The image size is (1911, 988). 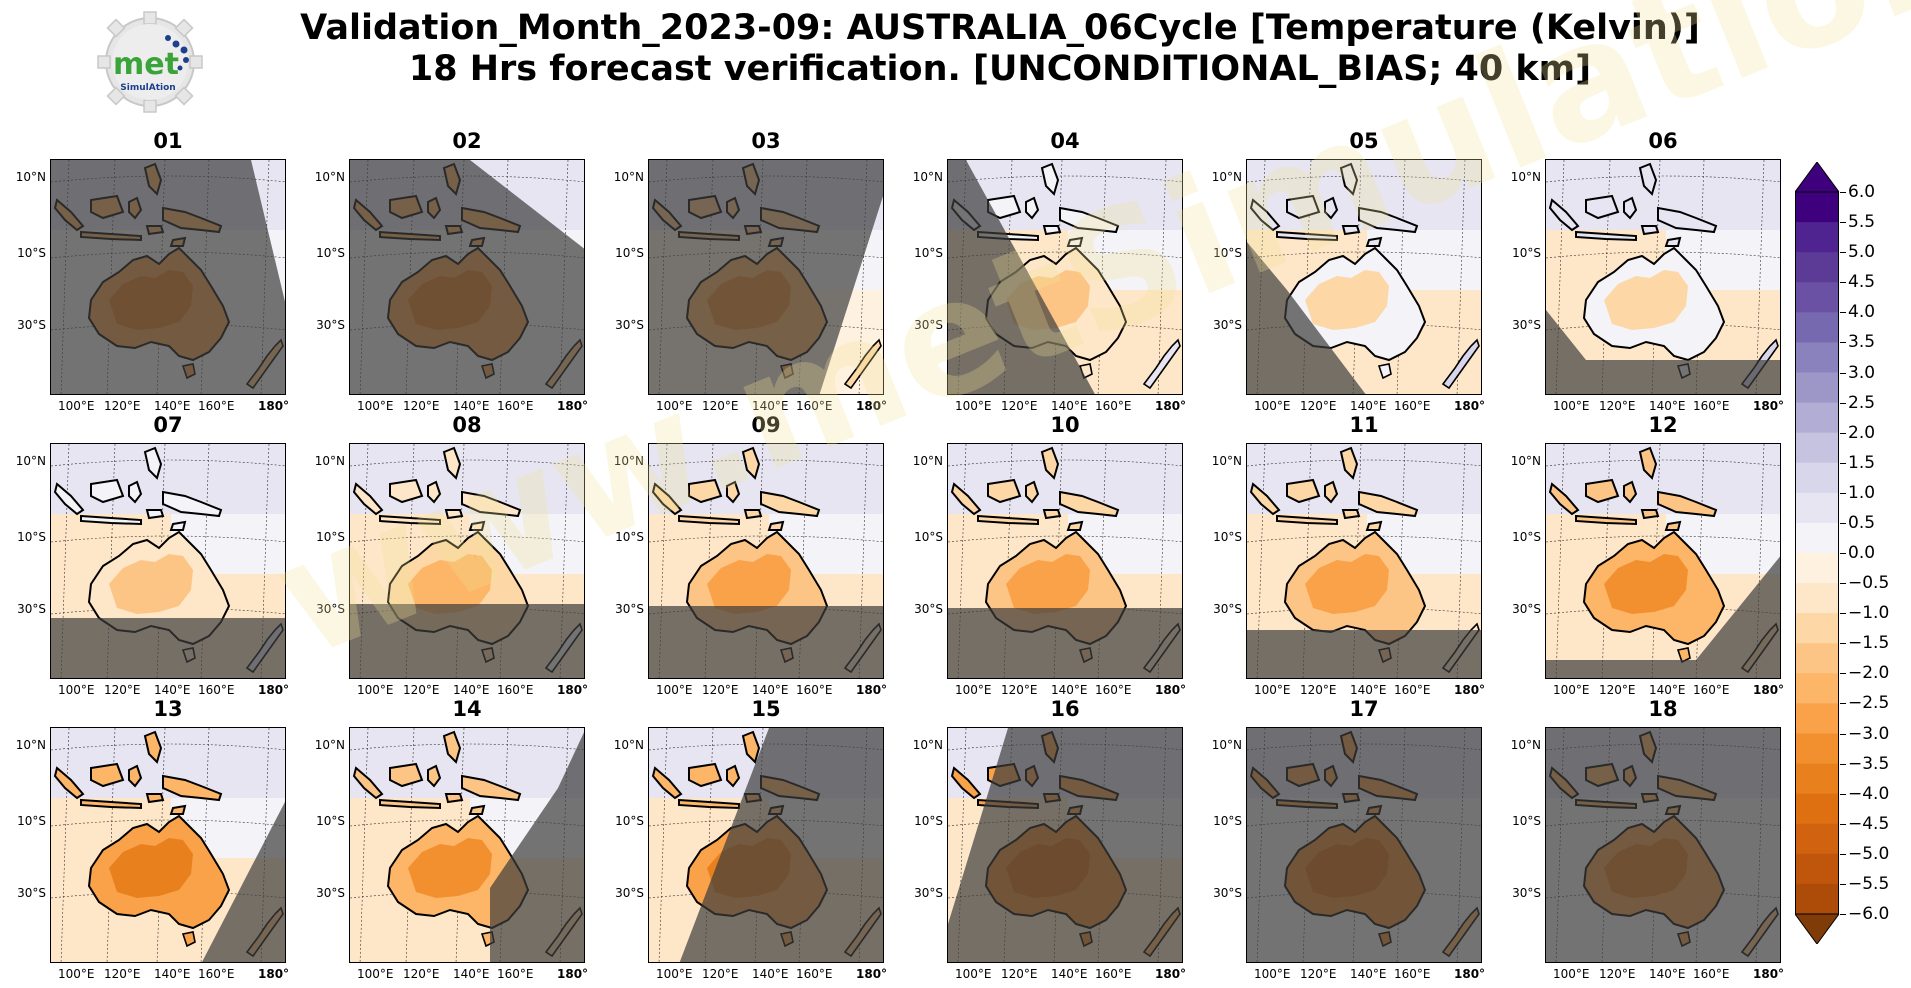 What do you see at coordinates (1384, 371) in the screenshot?
I see `tasmania-land` at bounding box center [1384, 371].